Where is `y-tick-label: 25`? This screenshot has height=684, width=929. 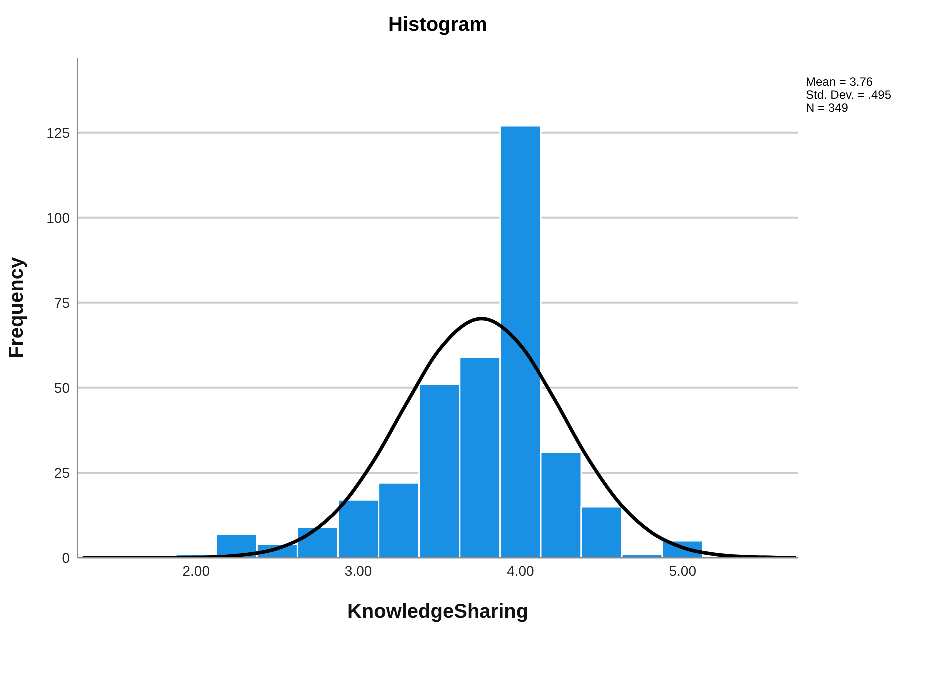 y-tick-label: 25 is located at coordinates (62, 472).